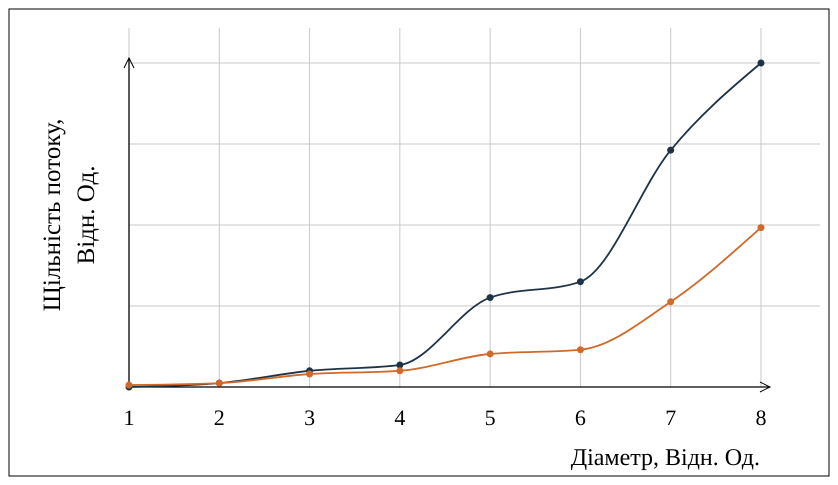 The height and width of the screenshot is (485, 838). Describe the element at coordinates (580, 417) in the screenshot. I see `x-tick-label: 6` at that location.